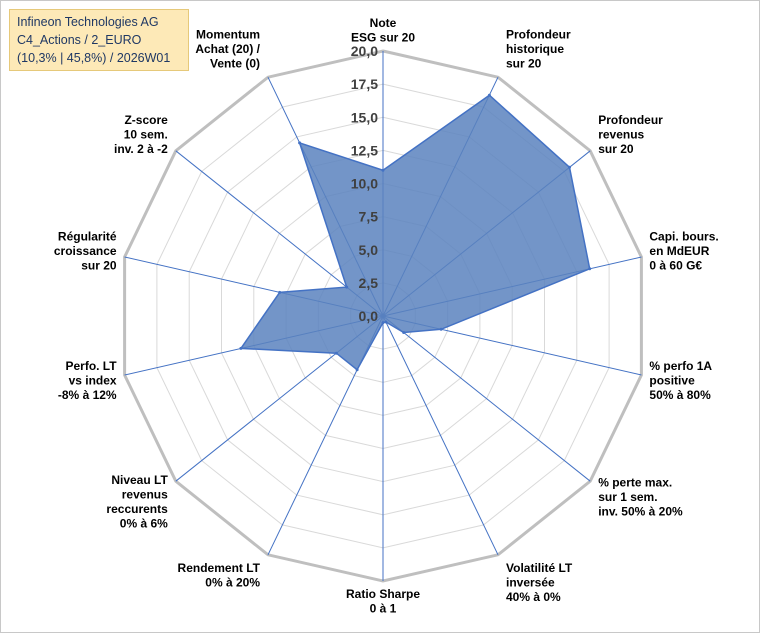 This screenshot has height=633, width=760. I want to click on axis-label-line: Z-score, so click(146, 120).